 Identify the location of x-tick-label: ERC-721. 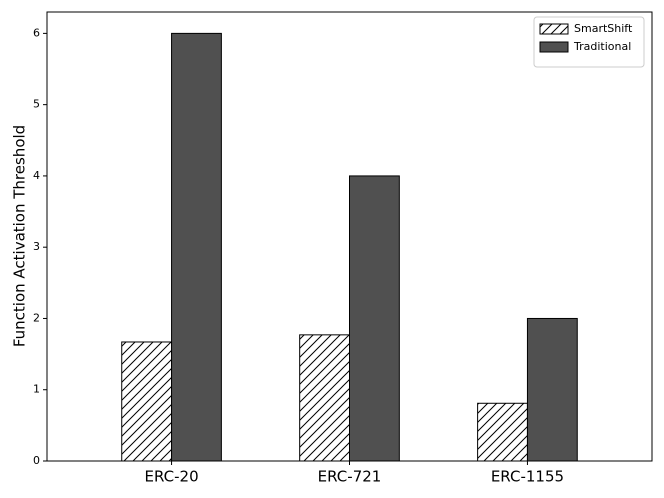
(350, 477).